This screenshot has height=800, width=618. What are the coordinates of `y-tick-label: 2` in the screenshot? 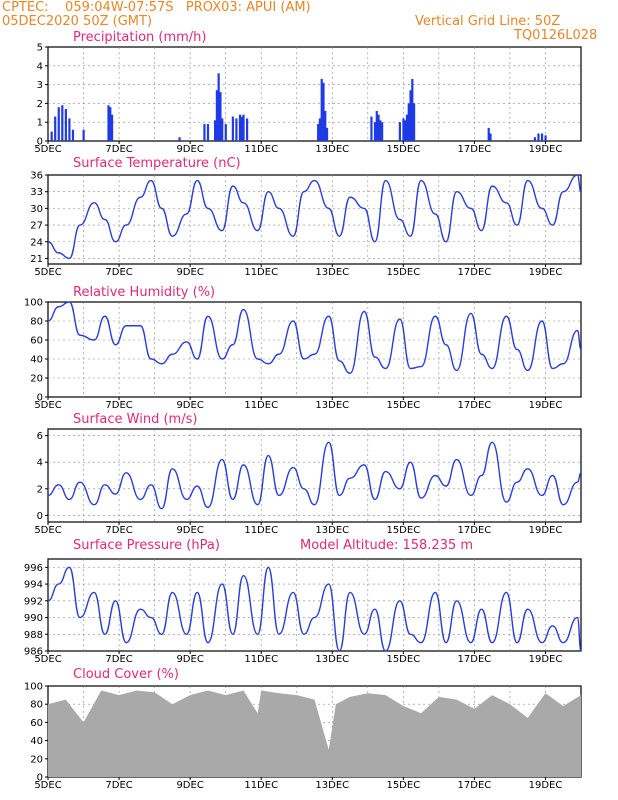 It's located at (40, 489).